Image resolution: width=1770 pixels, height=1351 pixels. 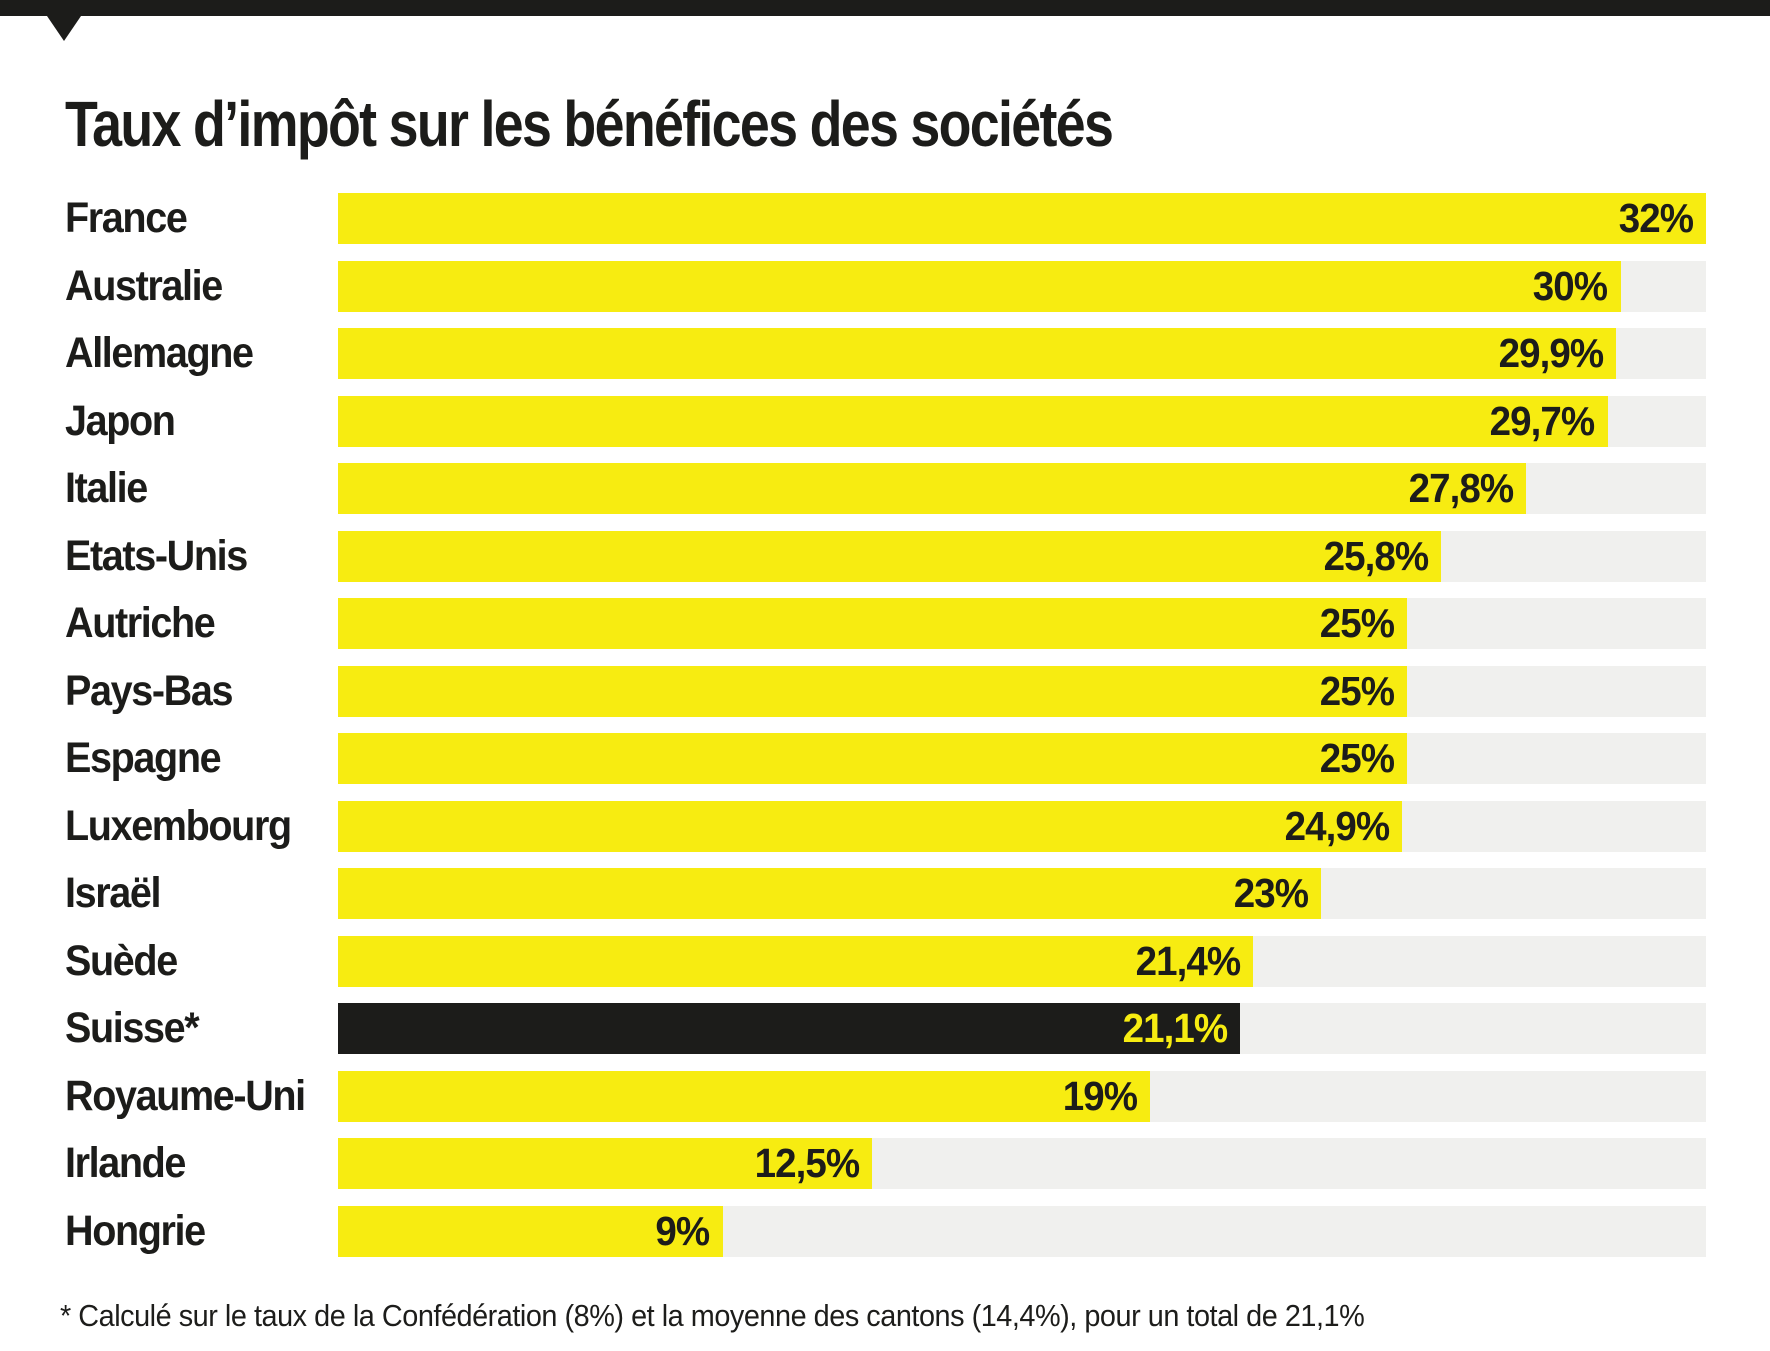 I want to click on chart-row: France 32%, so click(x=885, y=218).